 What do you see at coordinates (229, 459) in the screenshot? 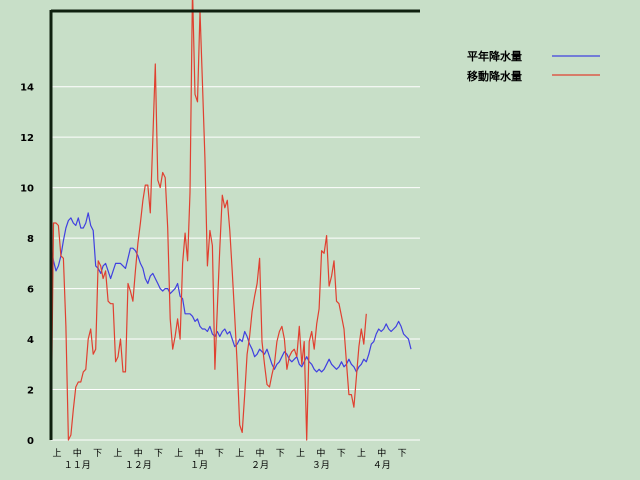
I see `x-axis-labels: 上中下上中下上中下上中下上中下上中下１１月 １２月 １月 ２月 ３月 ４月` at bounding box center [229, 459].